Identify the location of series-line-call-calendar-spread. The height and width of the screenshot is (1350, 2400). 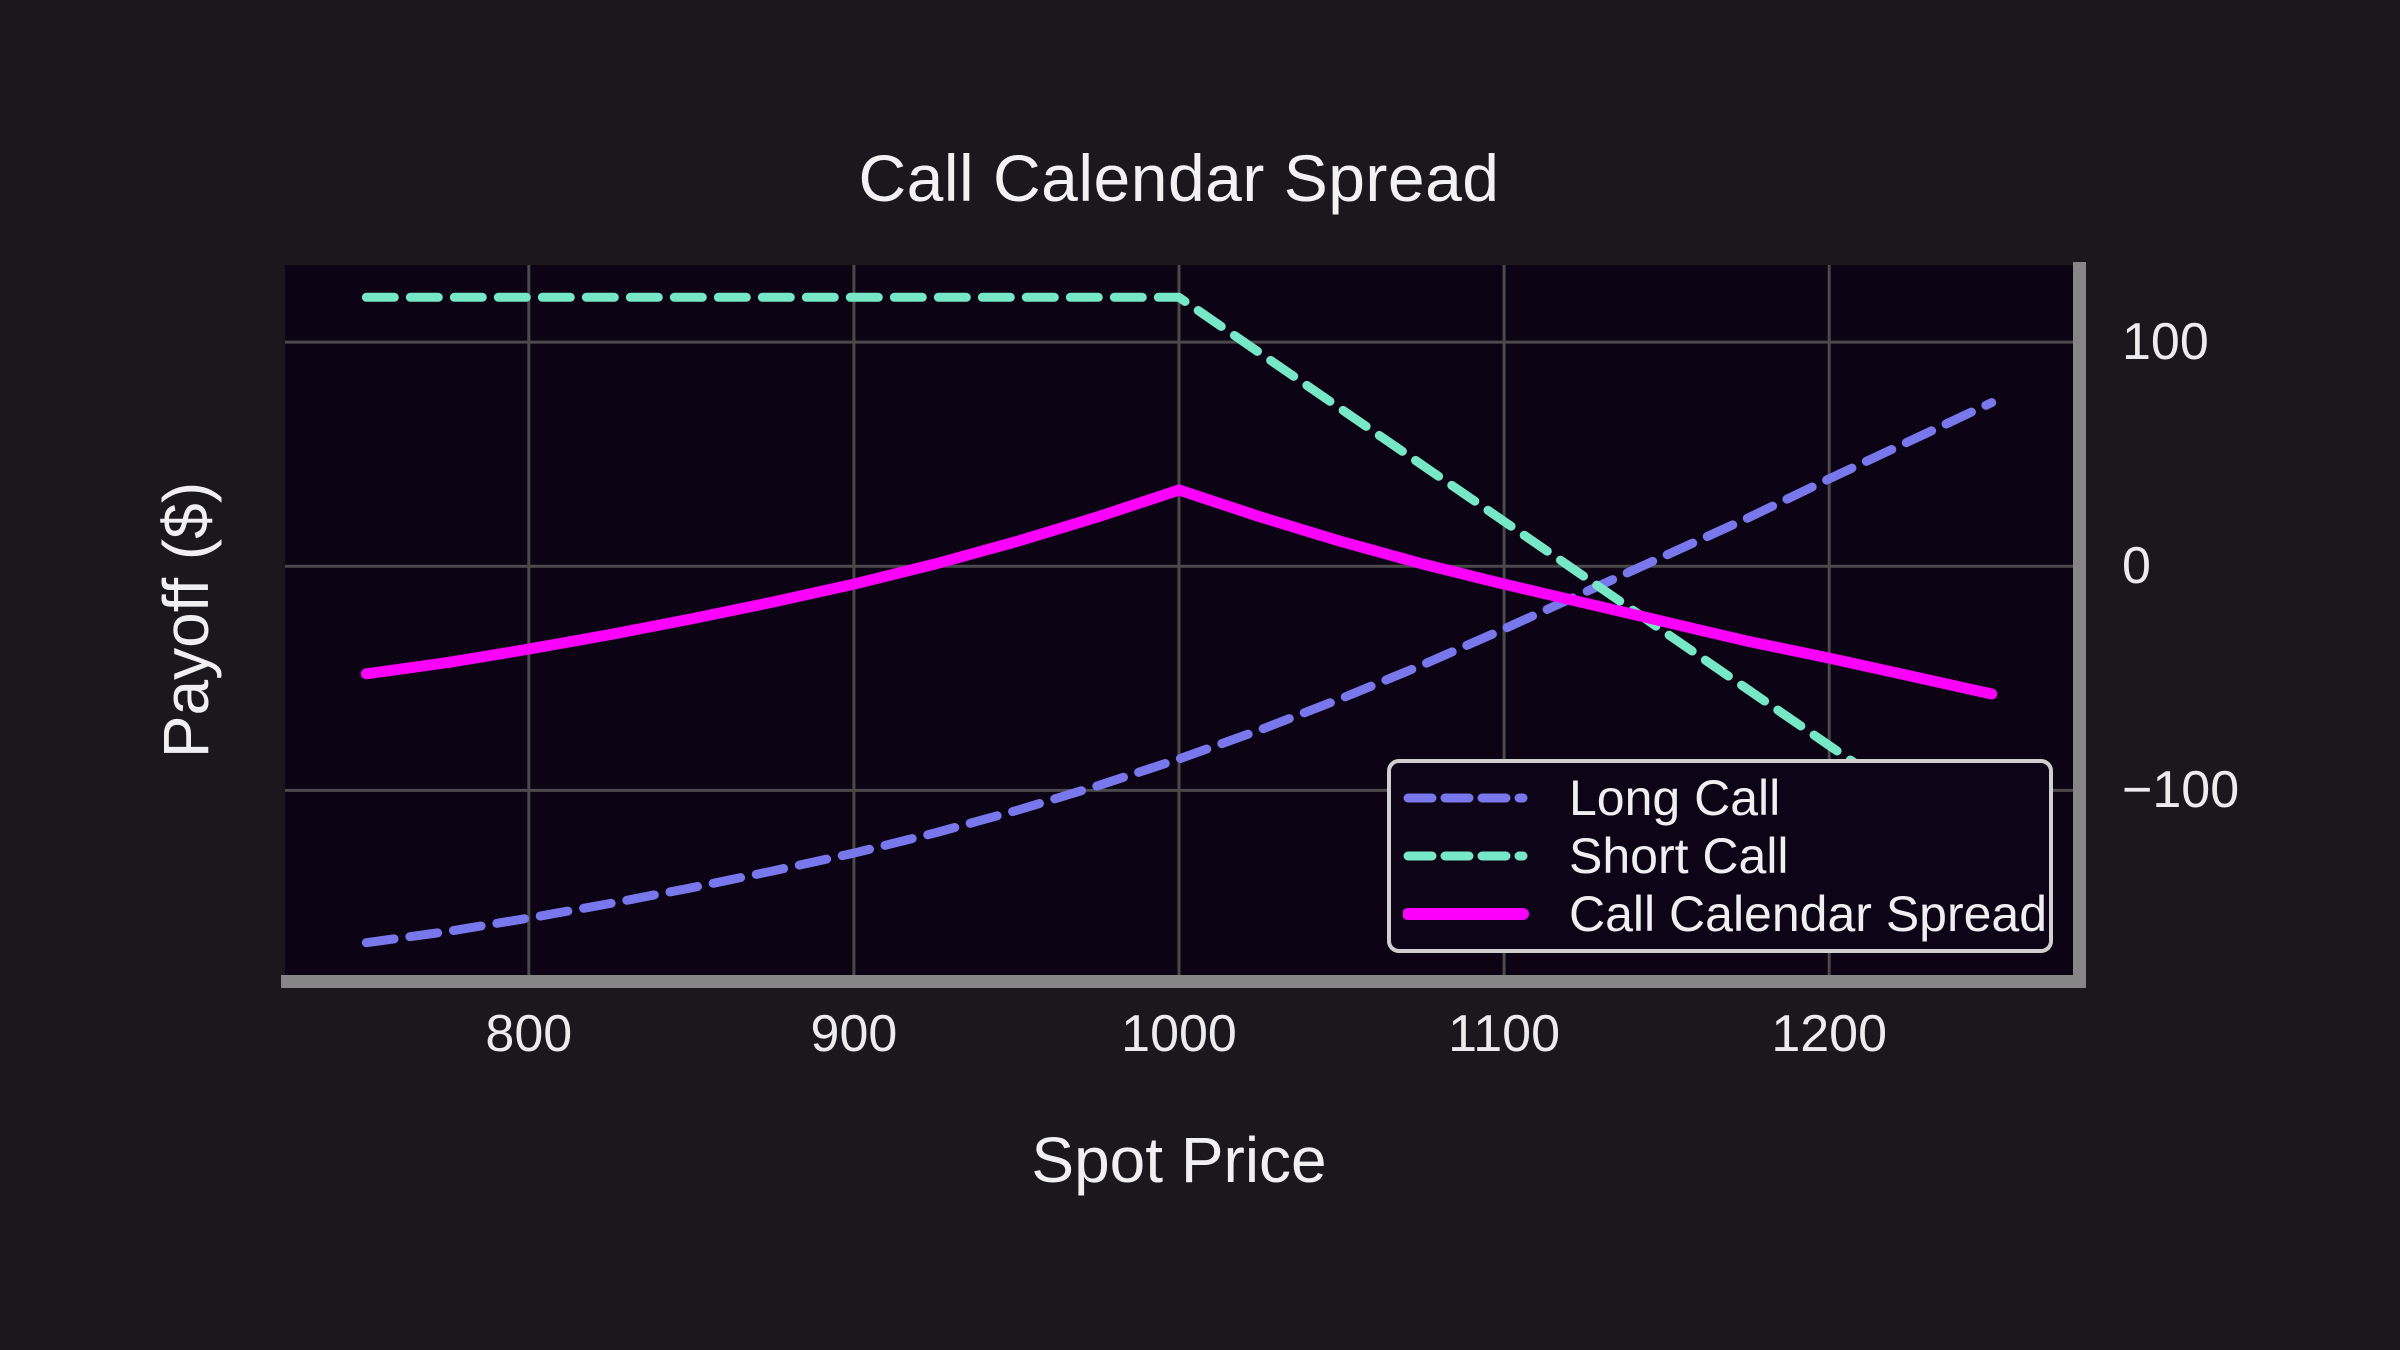
(1179, 592).